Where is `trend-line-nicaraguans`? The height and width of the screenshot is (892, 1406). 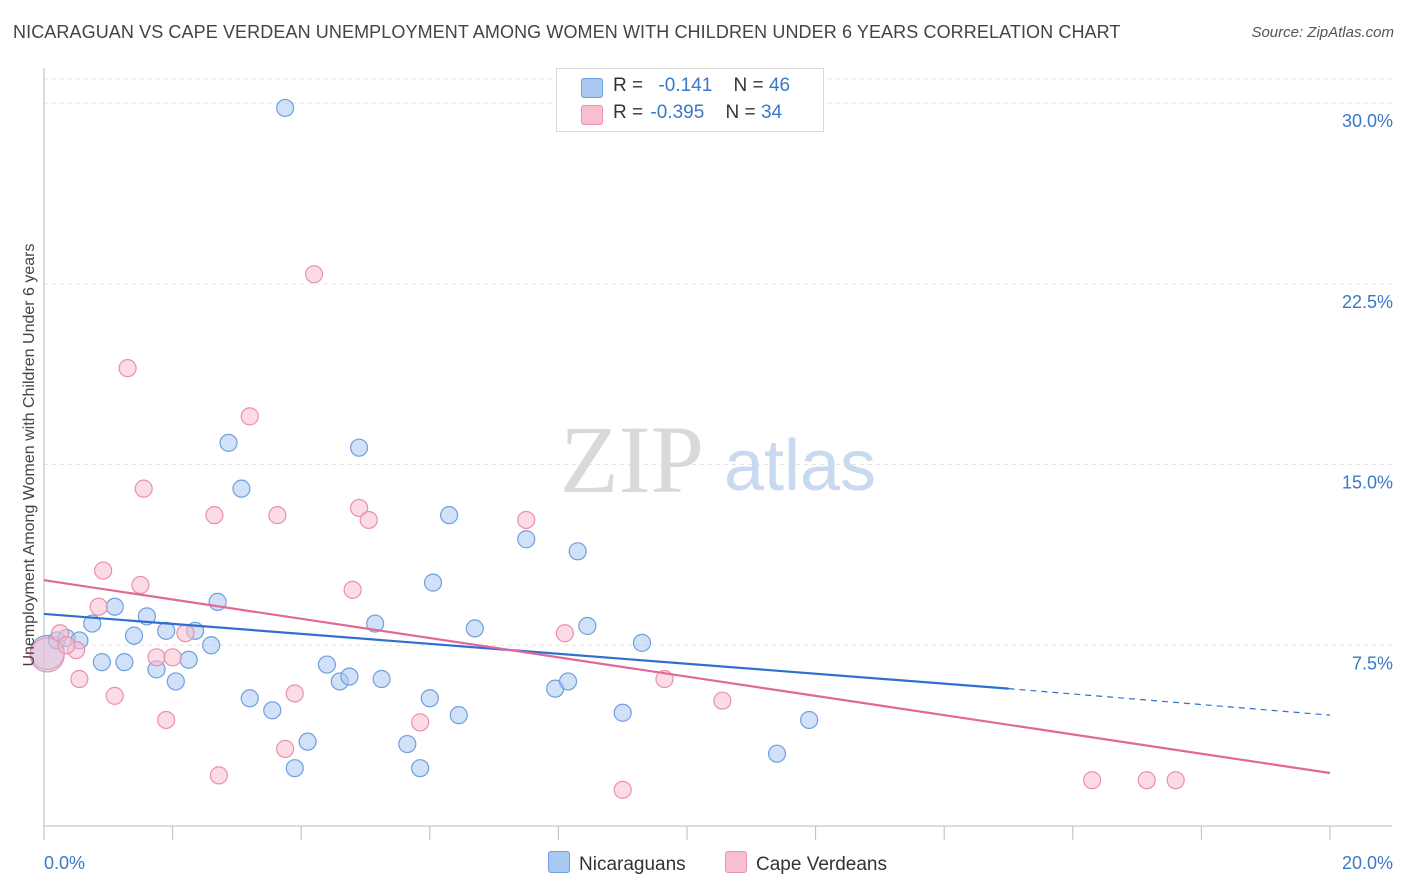
trend-line-nicaraguans is located at coordinates (526, 651).